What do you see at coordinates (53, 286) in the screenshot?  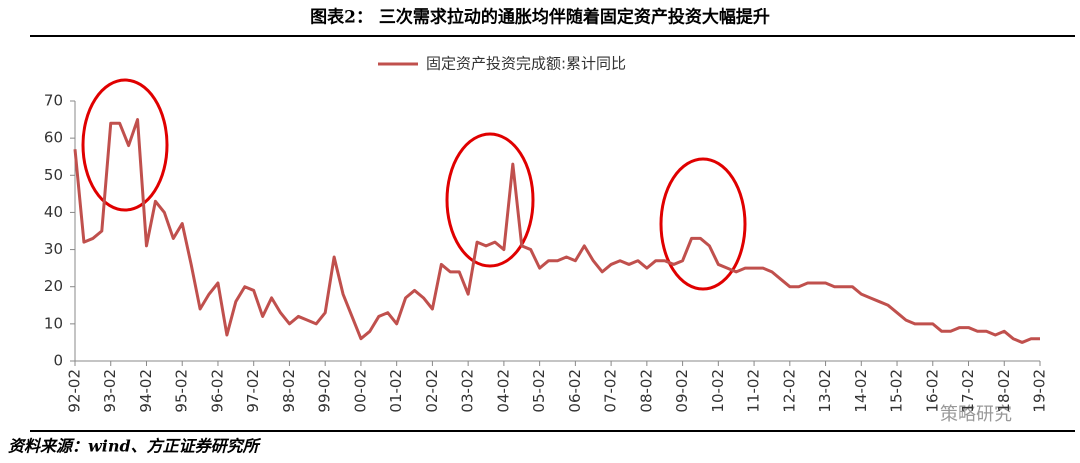 I see `y-tick-label: 20` at bounding box center [53, 286].